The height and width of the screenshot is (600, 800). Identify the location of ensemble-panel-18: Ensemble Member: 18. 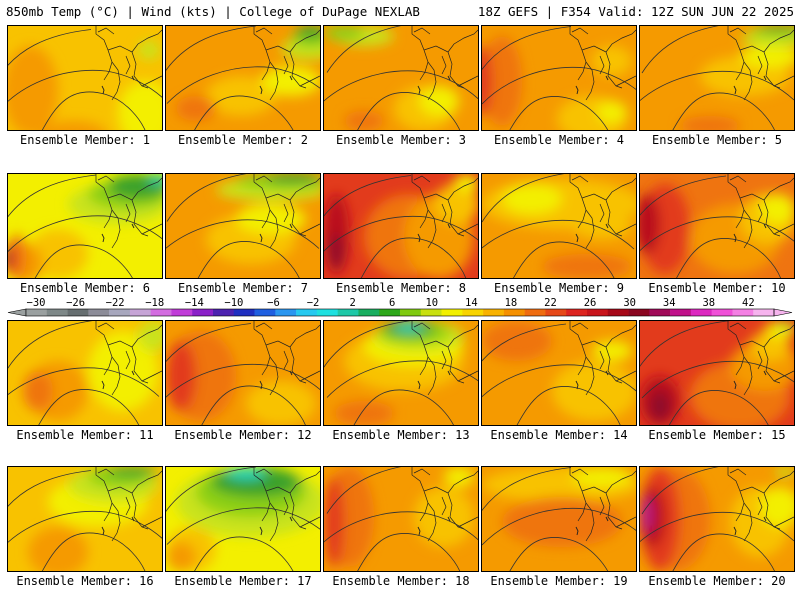
(401, 529).